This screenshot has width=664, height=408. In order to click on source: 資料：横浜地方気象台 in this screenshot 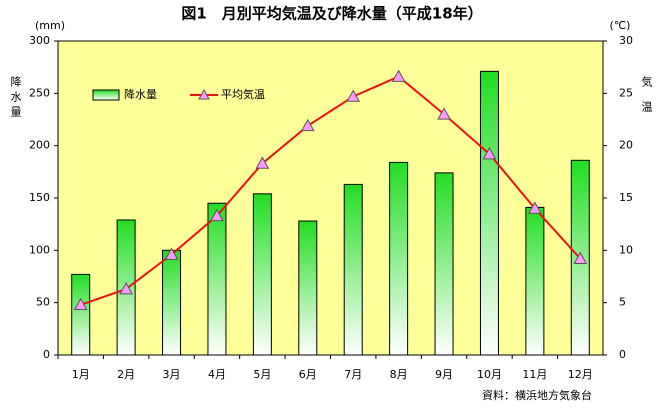, I will do `click(537, 395)`.